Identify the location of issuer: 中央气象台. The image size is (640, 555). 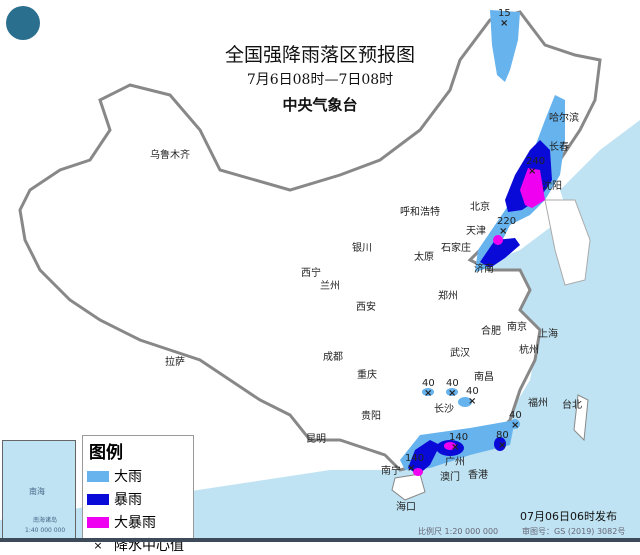
(320, 105).